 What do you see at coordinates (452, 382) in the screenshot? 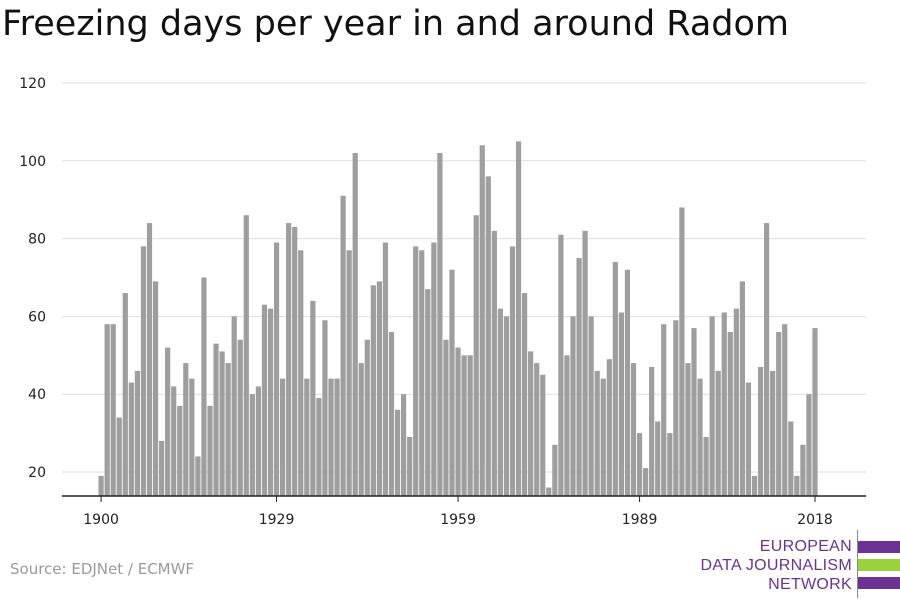
I see `bar-1958` at bounding box center [452, 382].